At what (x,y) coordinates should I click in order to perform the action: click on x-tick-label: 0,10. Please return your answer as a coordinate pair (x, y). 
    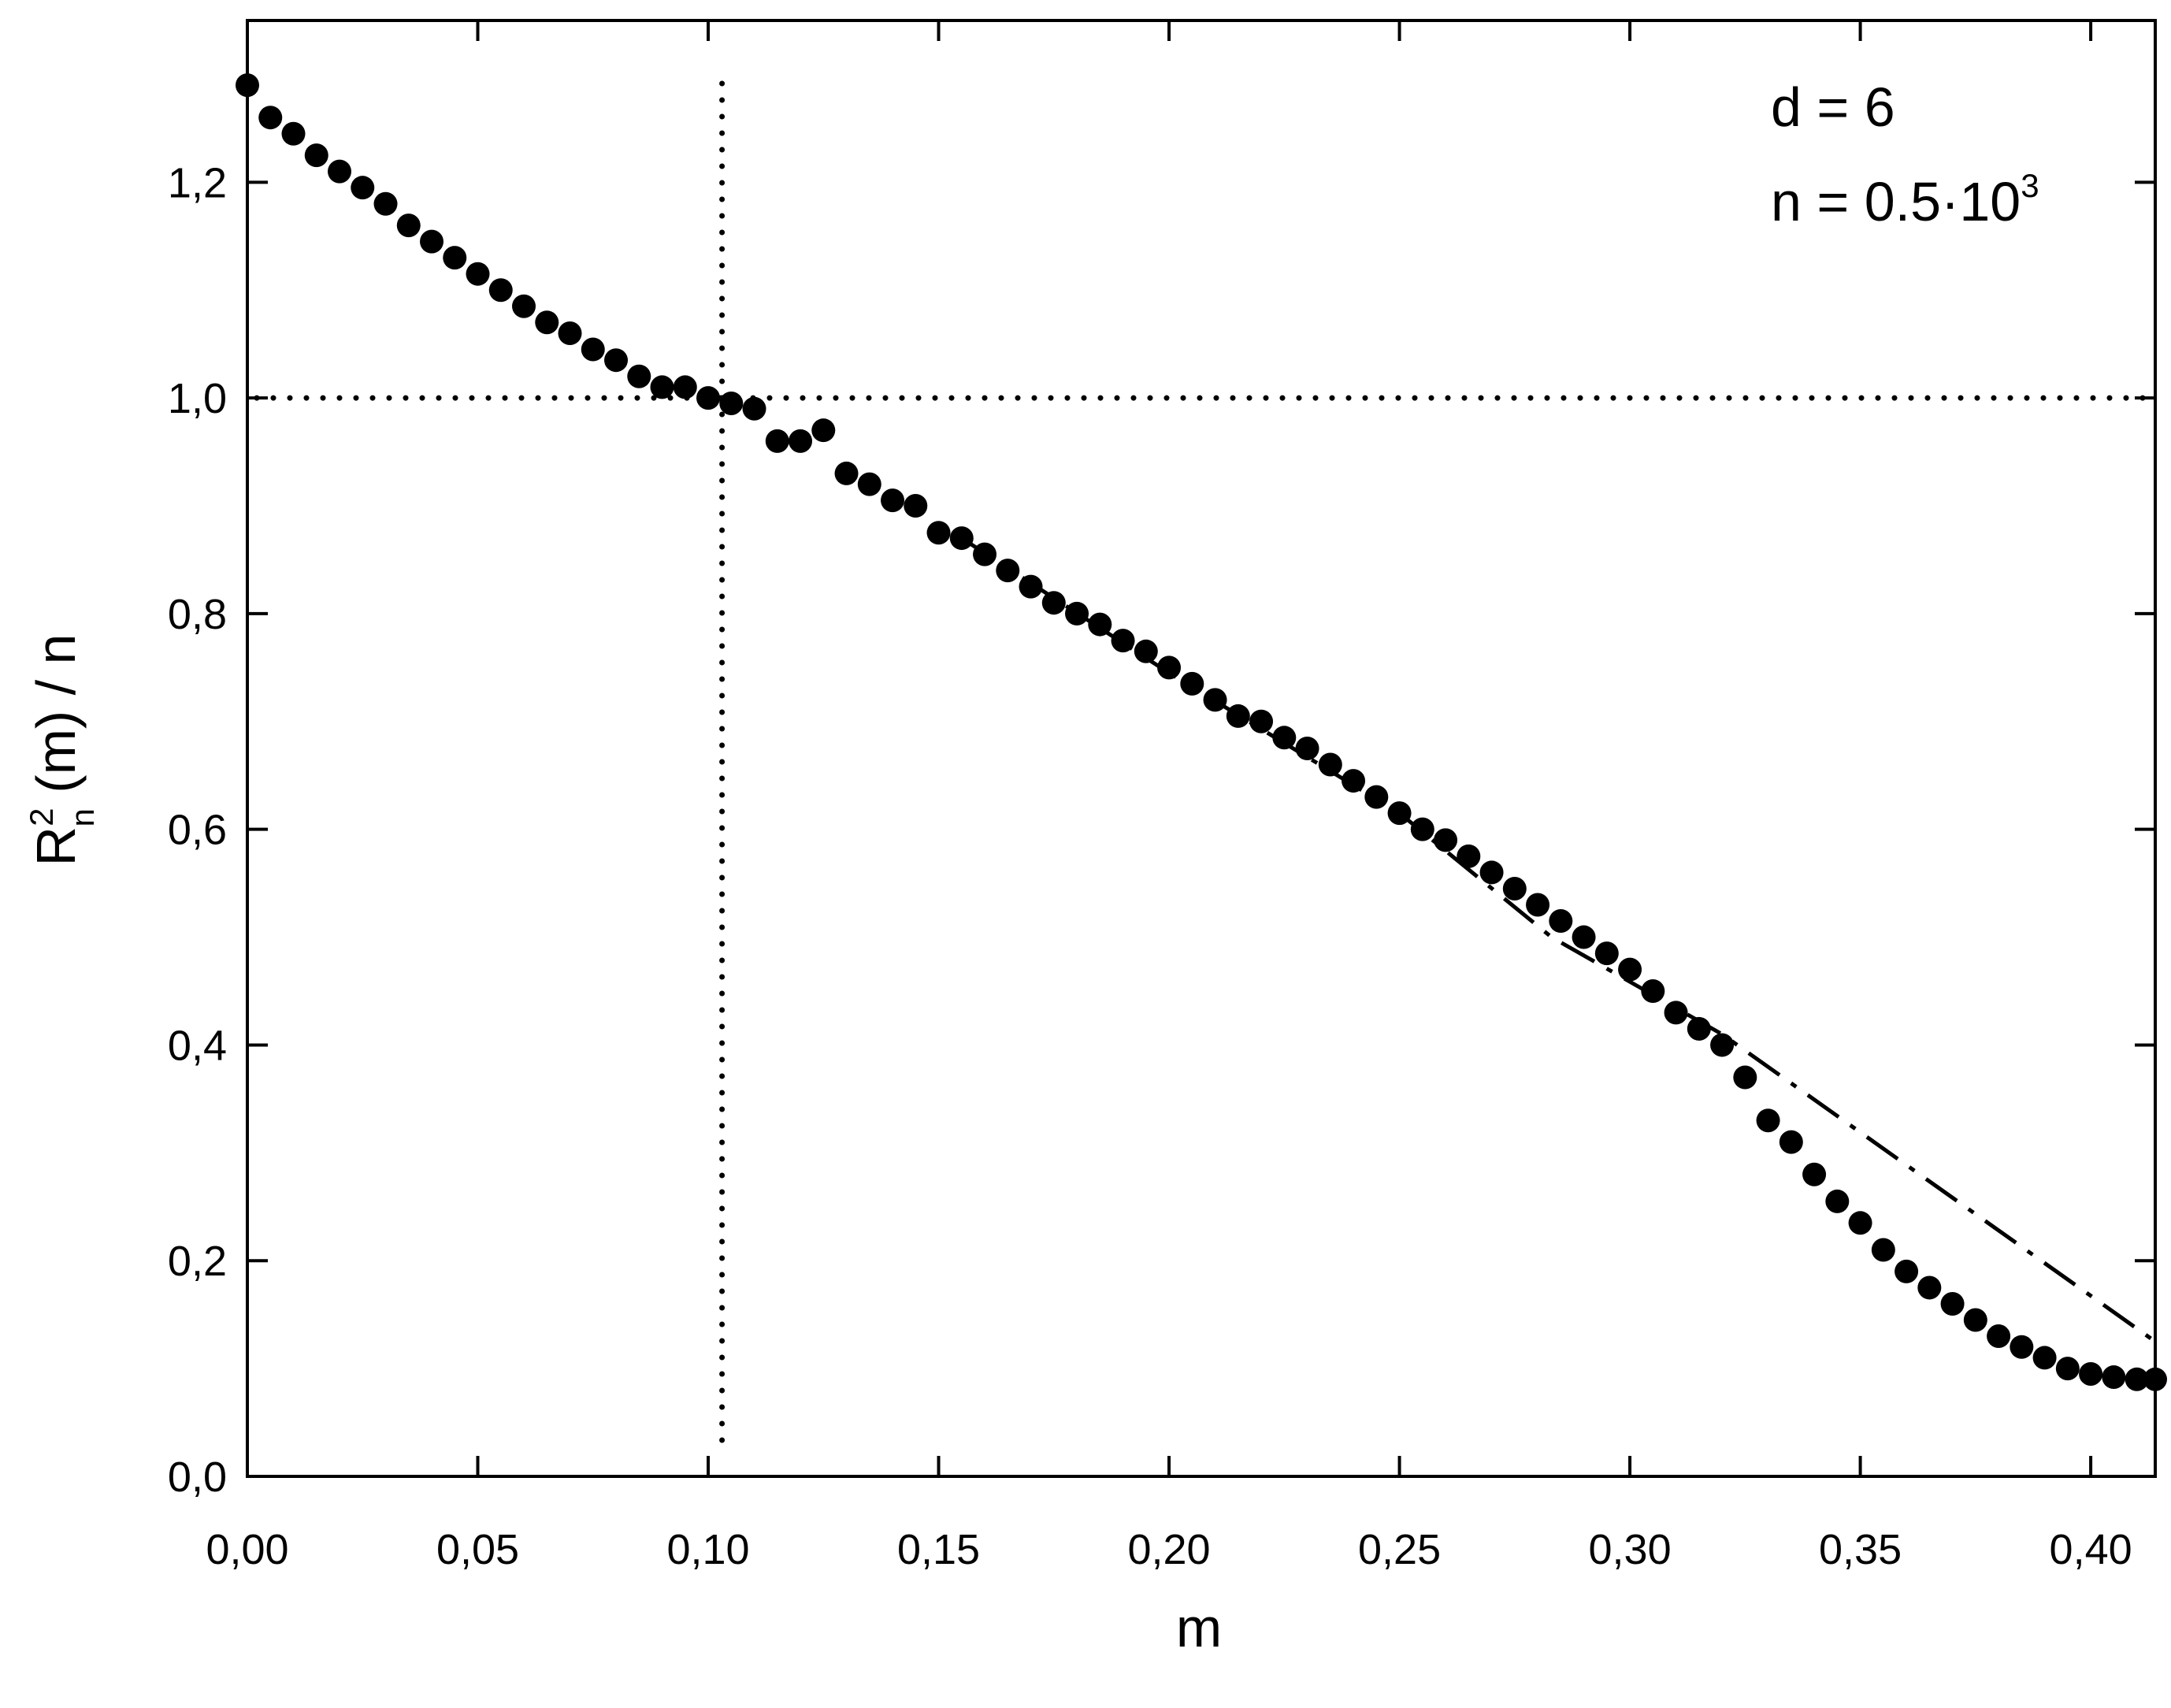
    Looking at the image, I should click on (707, 1549).